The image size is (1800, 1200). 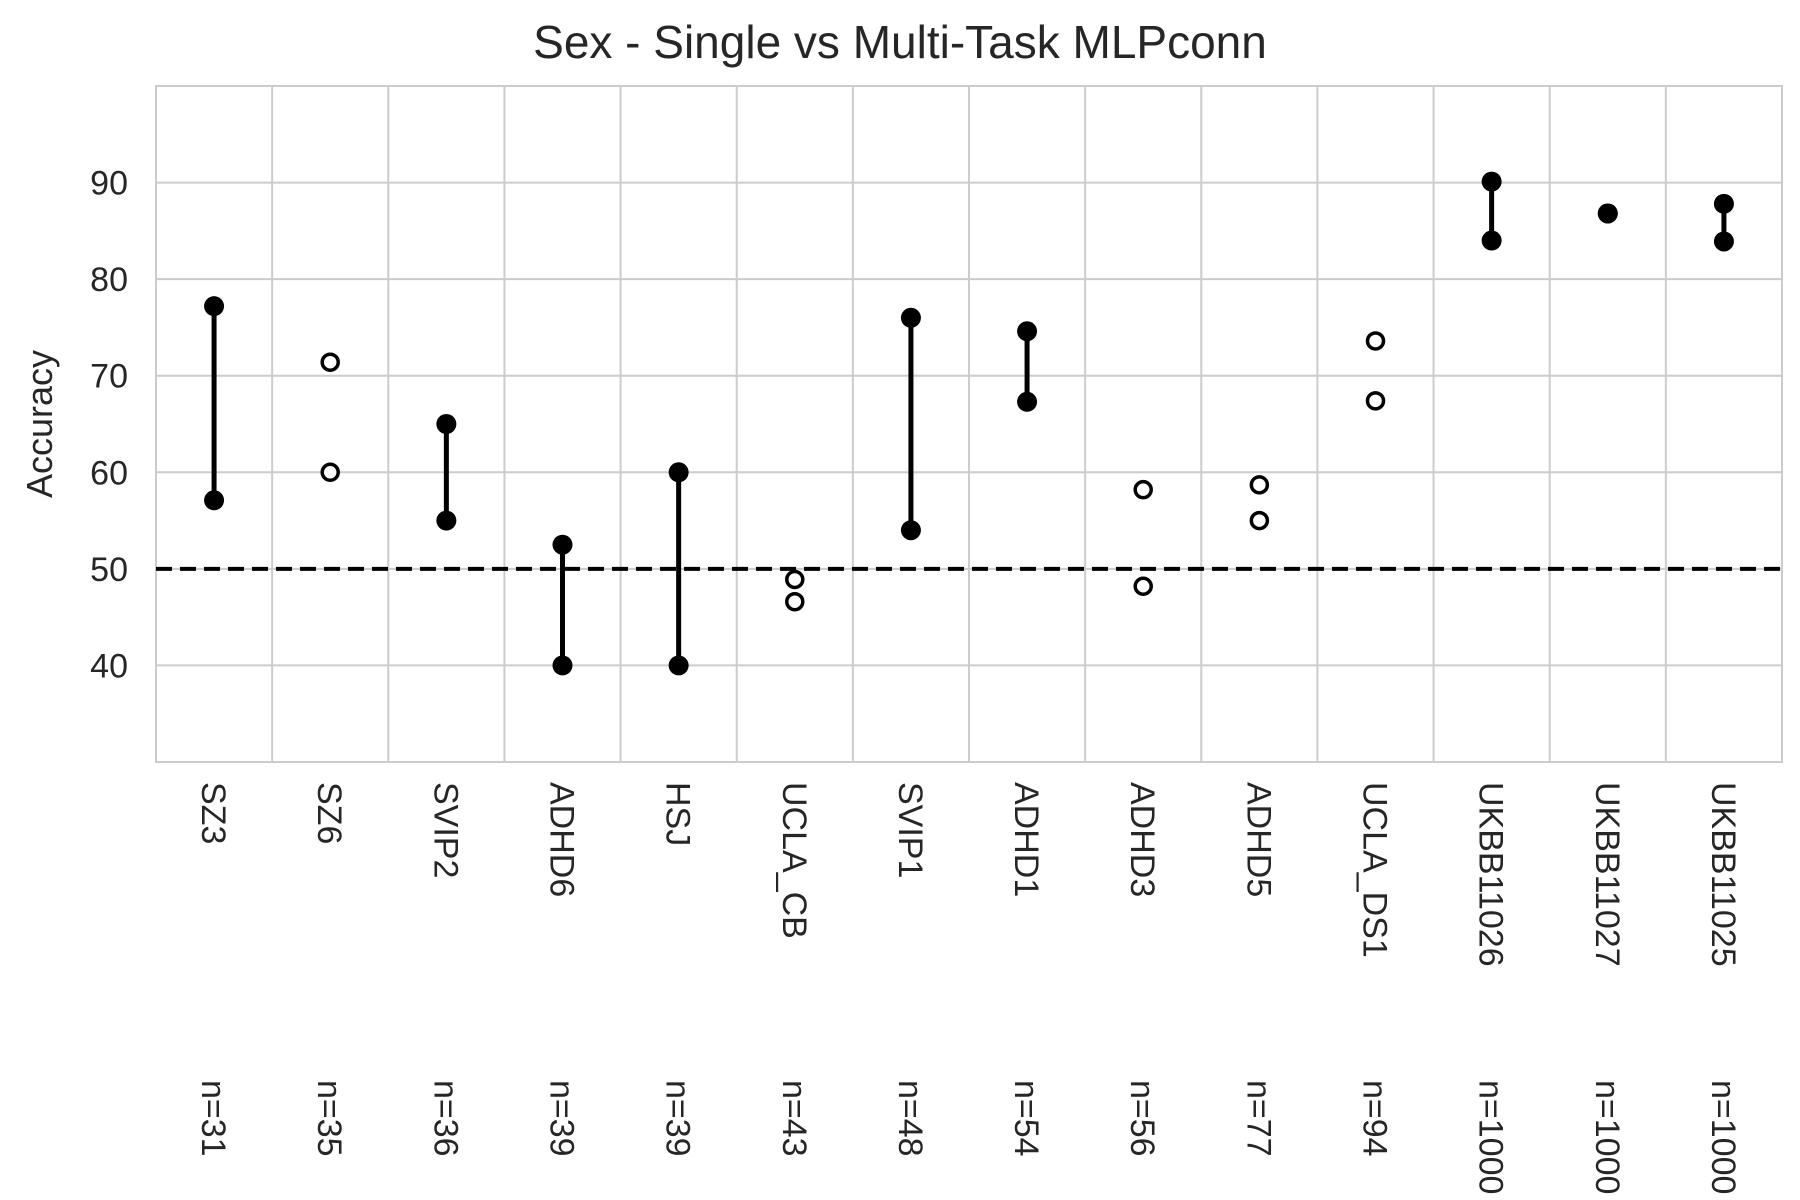 I want to click on sample-size-label: n=36, so click(x=445, y=1118).